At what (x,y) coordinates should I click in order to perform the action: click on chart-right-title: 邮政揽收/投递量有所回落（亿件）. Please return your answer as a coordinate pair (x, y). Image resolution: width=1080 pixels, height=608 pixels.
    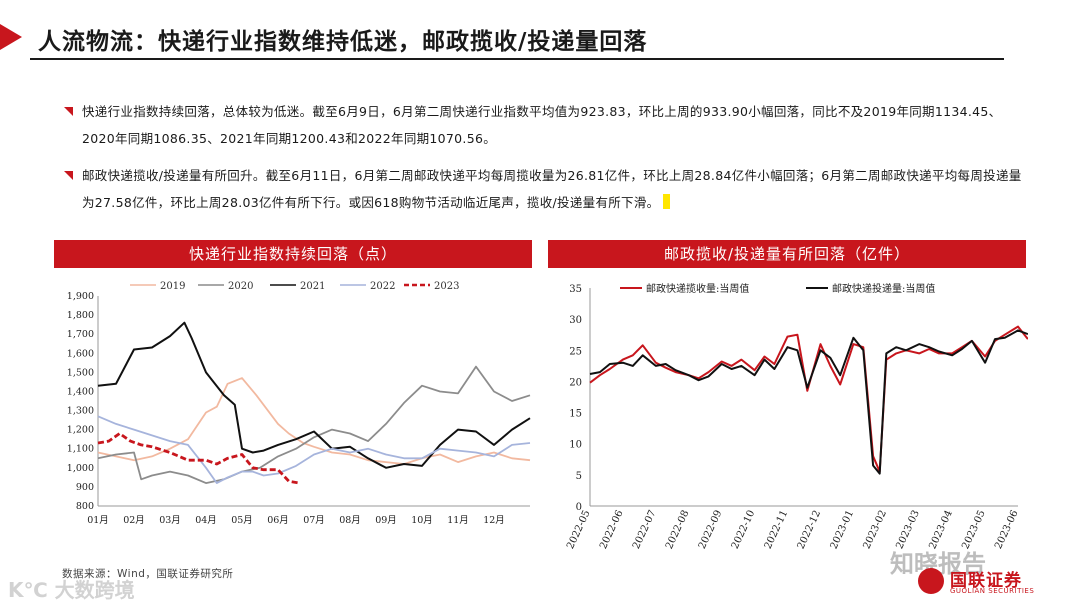
    Looking at the image, I should click on (787, 254).